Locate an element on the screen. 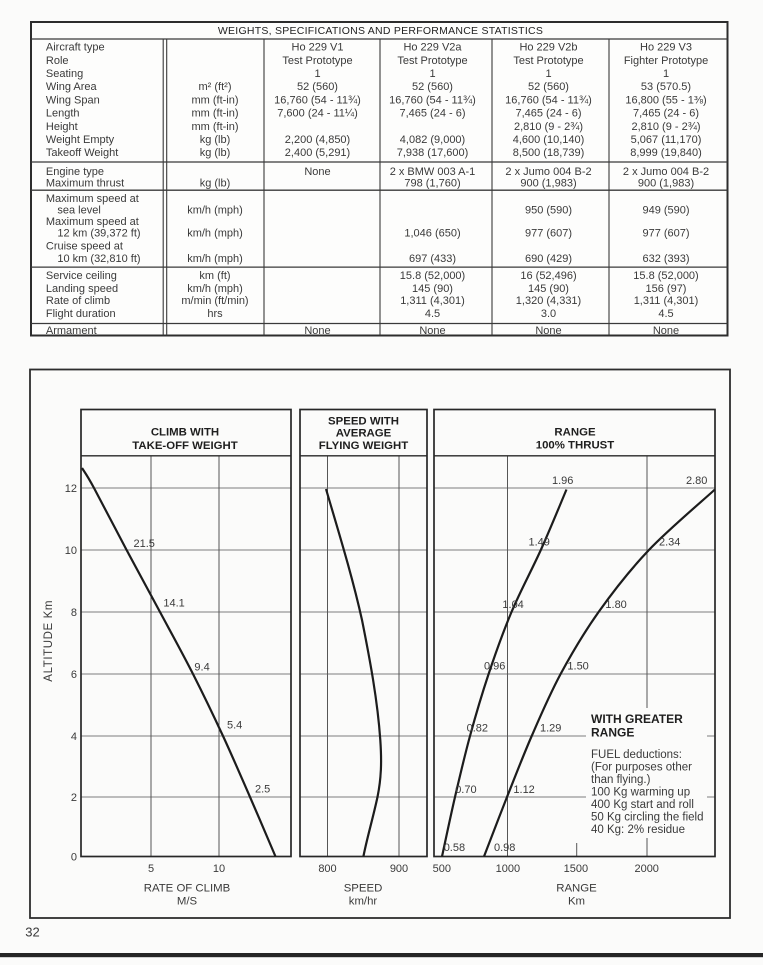 The height and width of the screenshot is (965, 763). svg-text: 40 Kg: 2% residue is located at coordinates (638, 830).